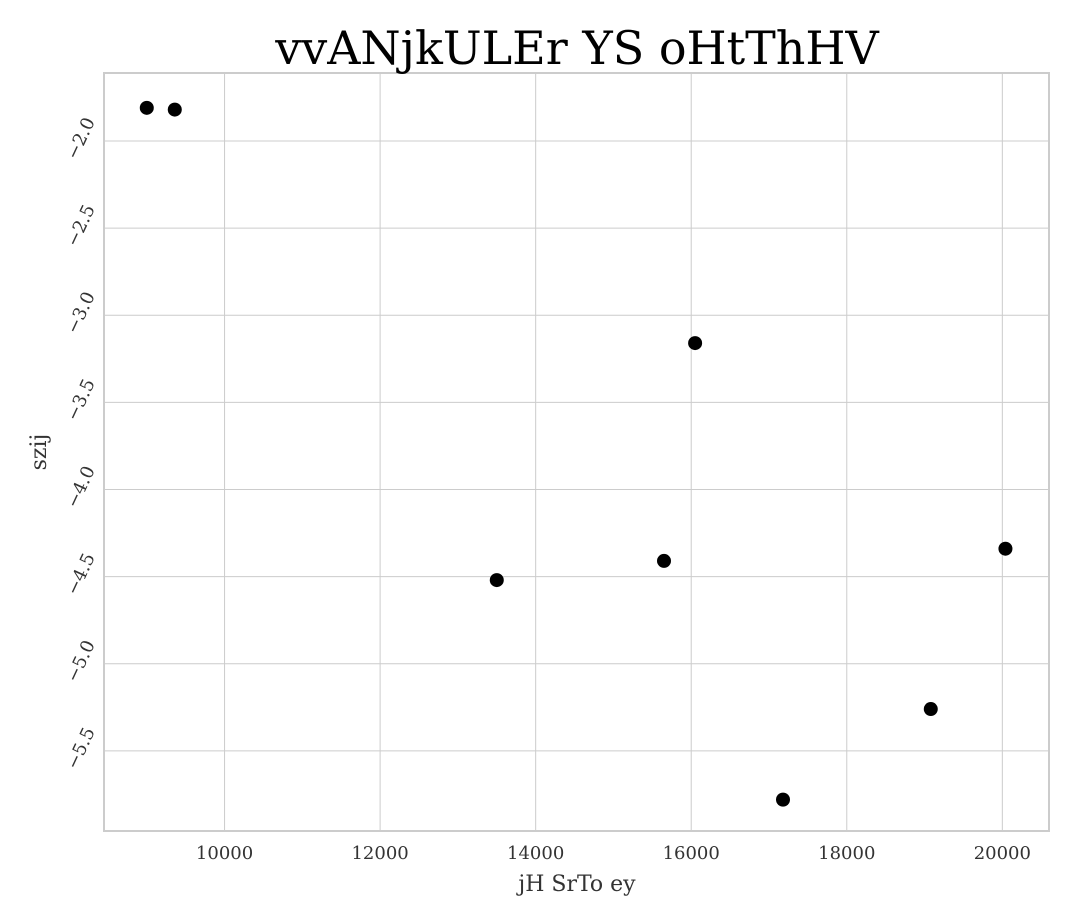 Image resolution: width=1078 pixels, height=924 pixels. Describe the element at coordinates (691, 853) in the screenshot. I see `x-tick-label: 16000` at that location.